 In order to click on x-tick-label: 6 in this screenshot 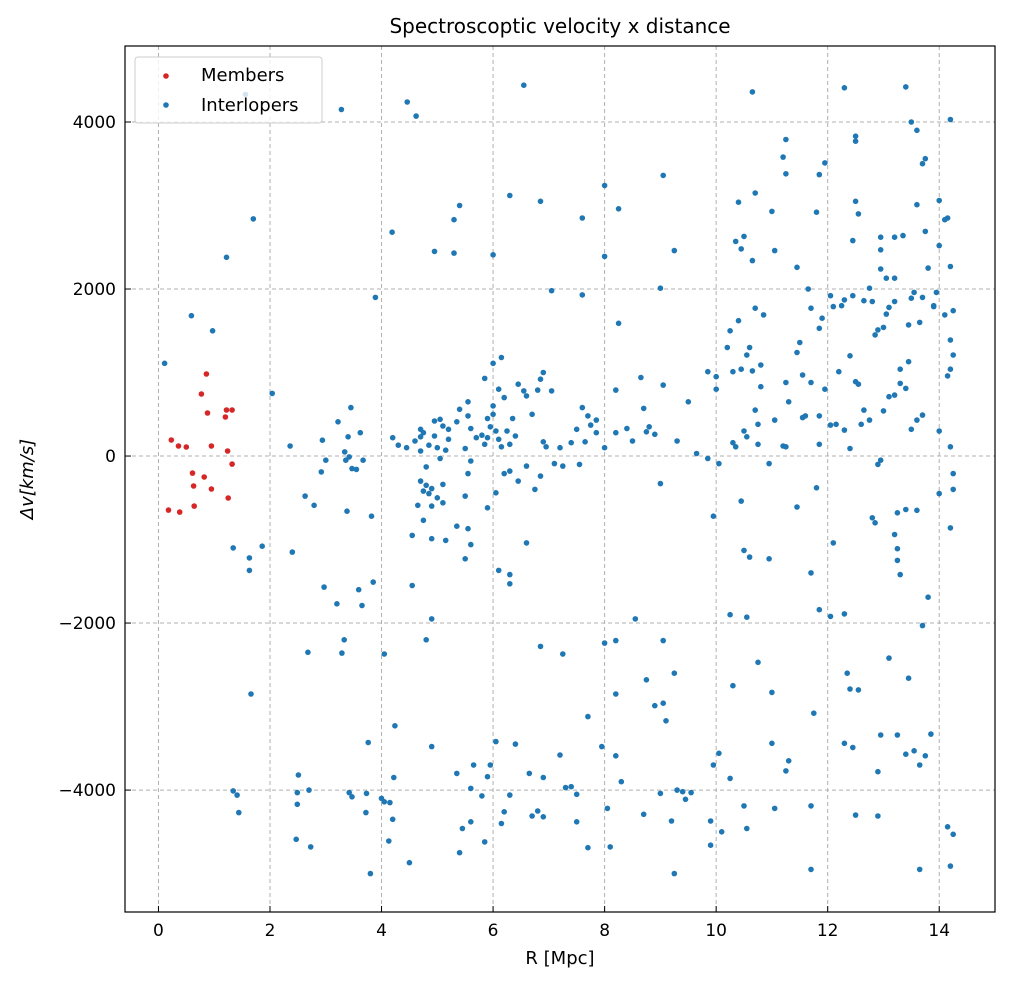, I will do `click(493, 931)`.